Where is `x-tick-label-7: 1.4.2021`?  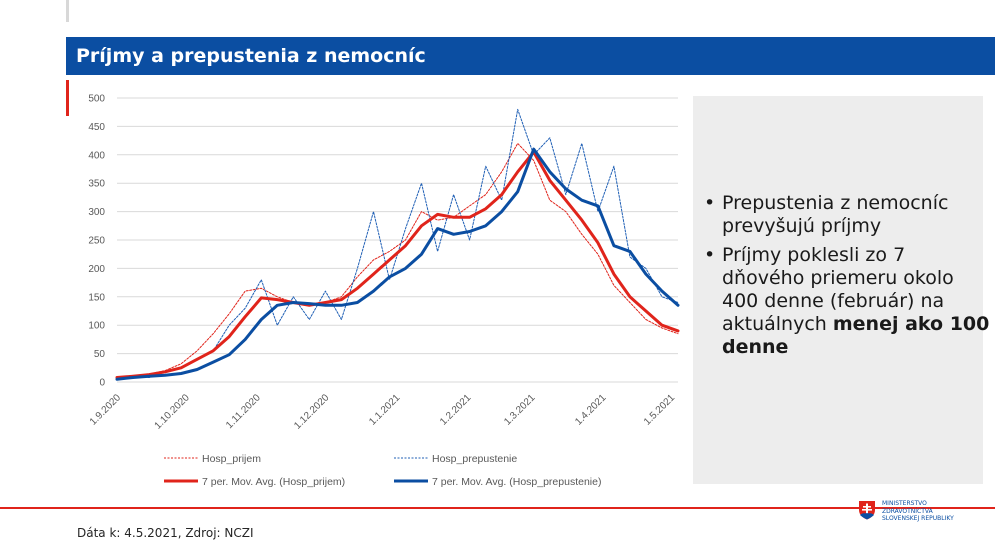 x-tick-label-7: 1.4.2021 is located at coordinates (591, 410).